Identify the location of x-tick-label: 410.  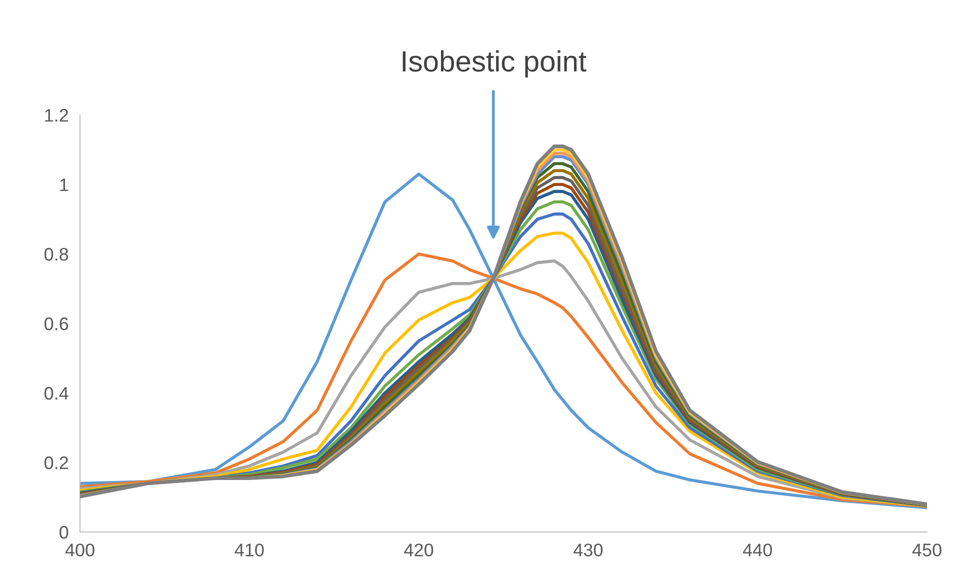
(249, 550).